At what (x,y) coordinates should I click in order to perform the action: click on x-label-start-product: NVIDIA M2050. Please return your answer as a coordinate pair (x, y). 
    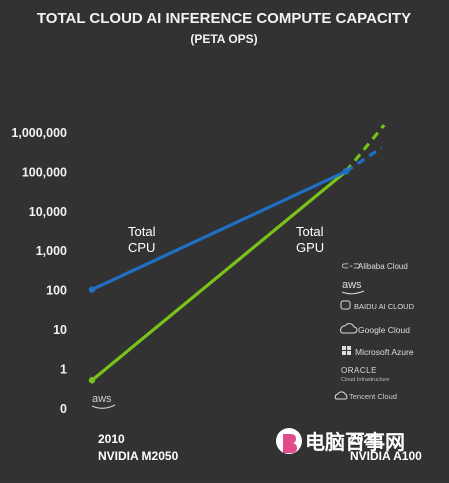
    Looking at the image, I should click on (138, 456).